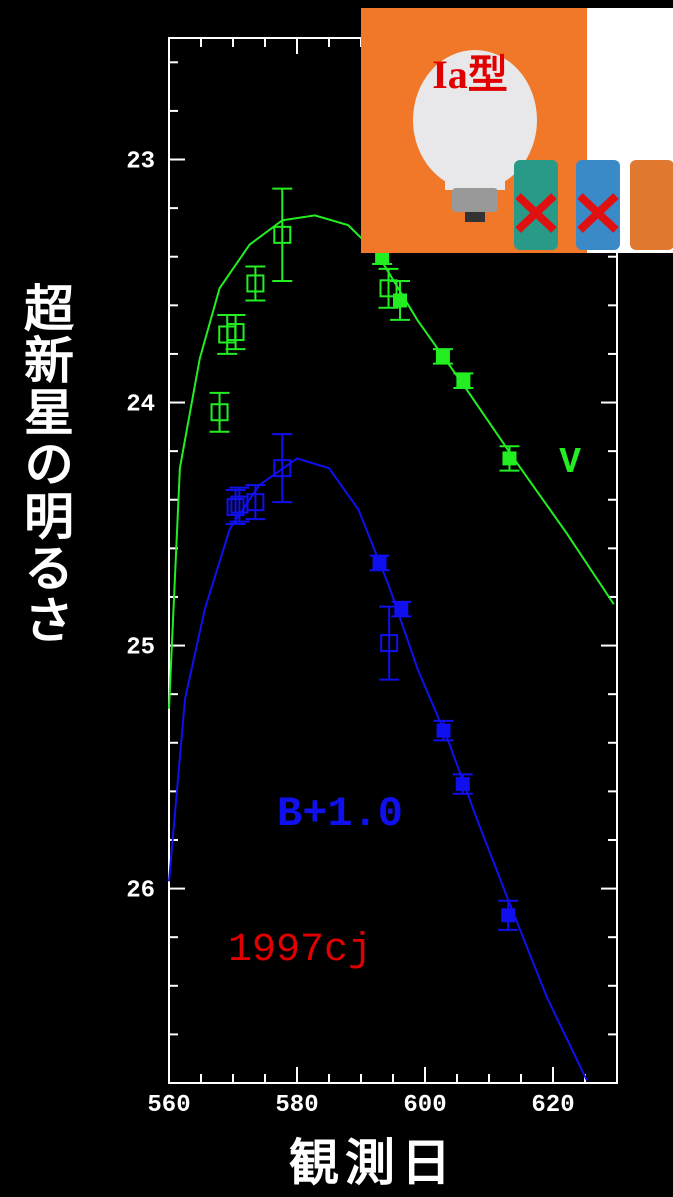 This screenshot has width=673, height=1197. Describe the element at coordinates (475, 175) in the screenshot. I see `bulb-neck` at that location.